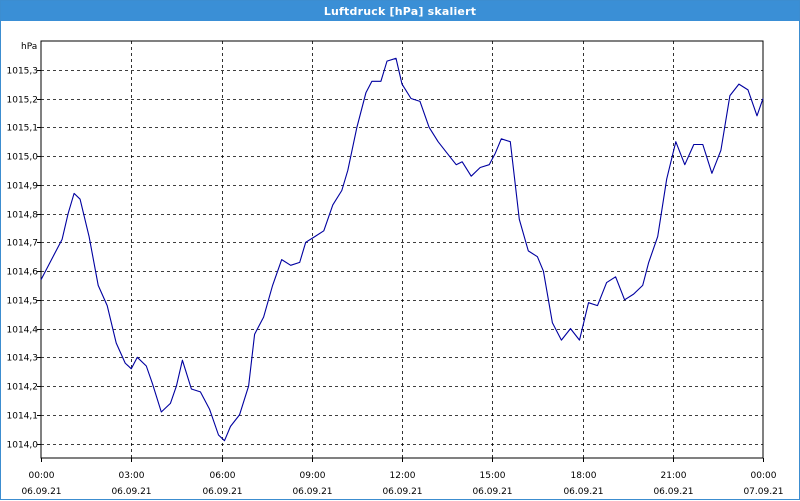  What do you see at coordinates (23, 187) in the screenshot?
I see `y-tick-label: 1014,9` at bounding box center [23, 187].